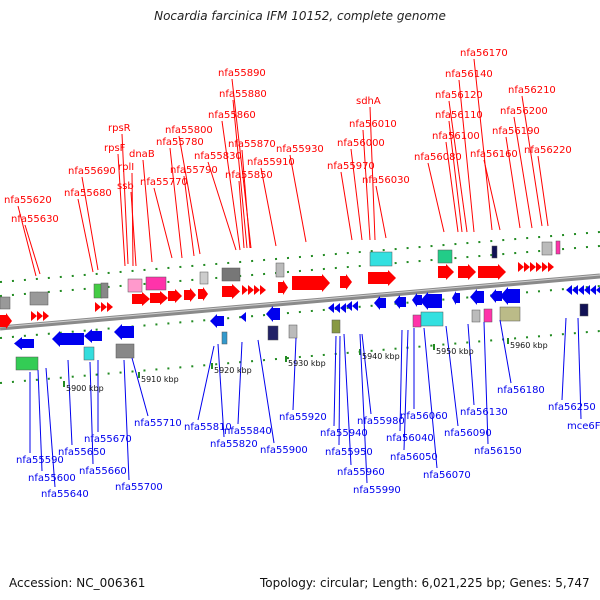 Image resolution: width=600 pixels, height=600 pixels. Describe the element at coordinates (361, 143) in the screenshot. I see `gene-label-forward: nfa56000` at that location.